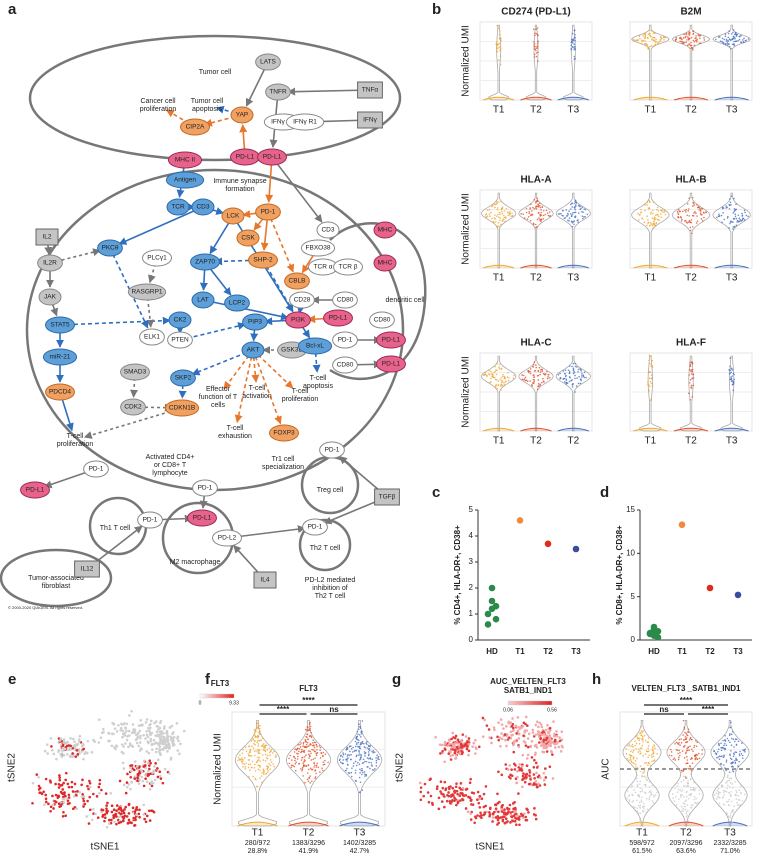 Image resolution: width=759 pixels, height=855 pixels. I want to click on x-tick-label: T2, so click(710, 651).